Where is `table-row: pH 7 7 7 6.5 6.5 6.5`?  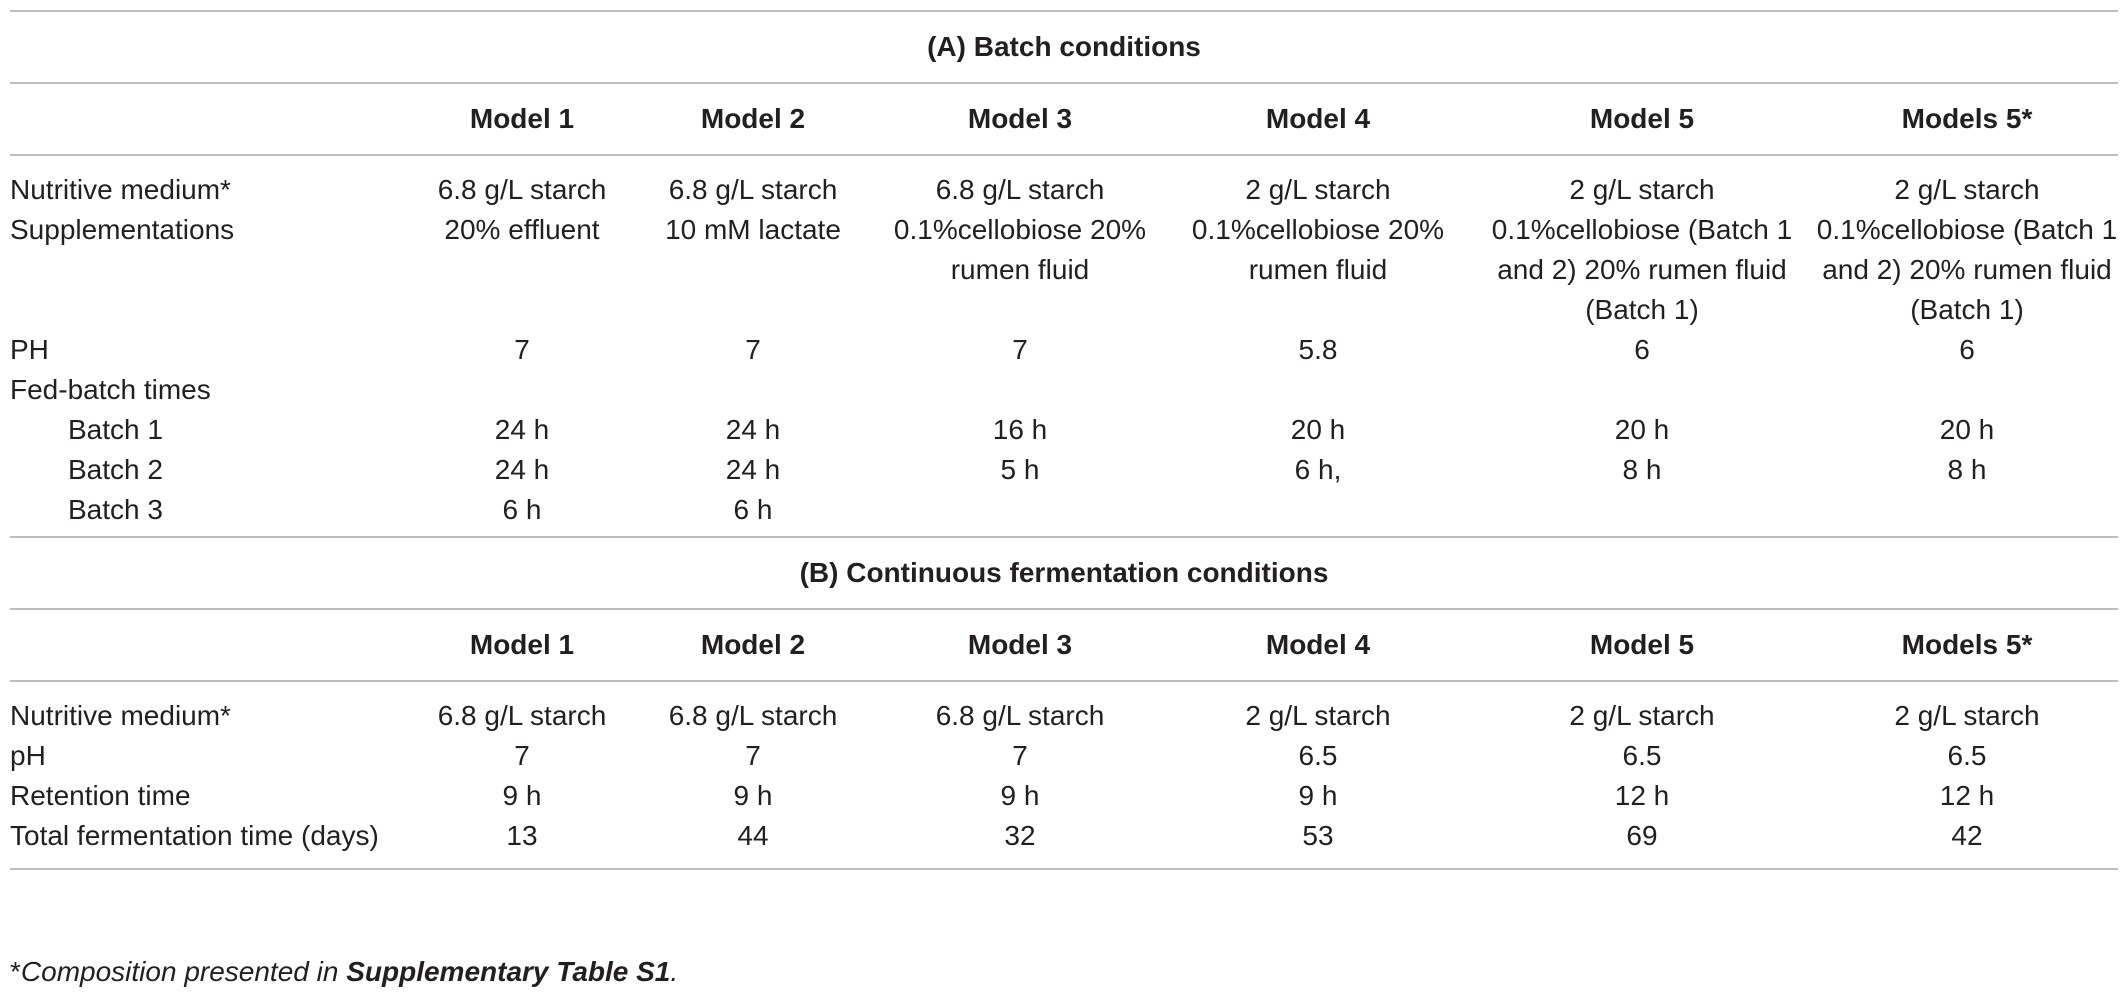
table-row: pH 7 7 7 6.5 6.5 6.5 is located at coordinates (1064, 756).